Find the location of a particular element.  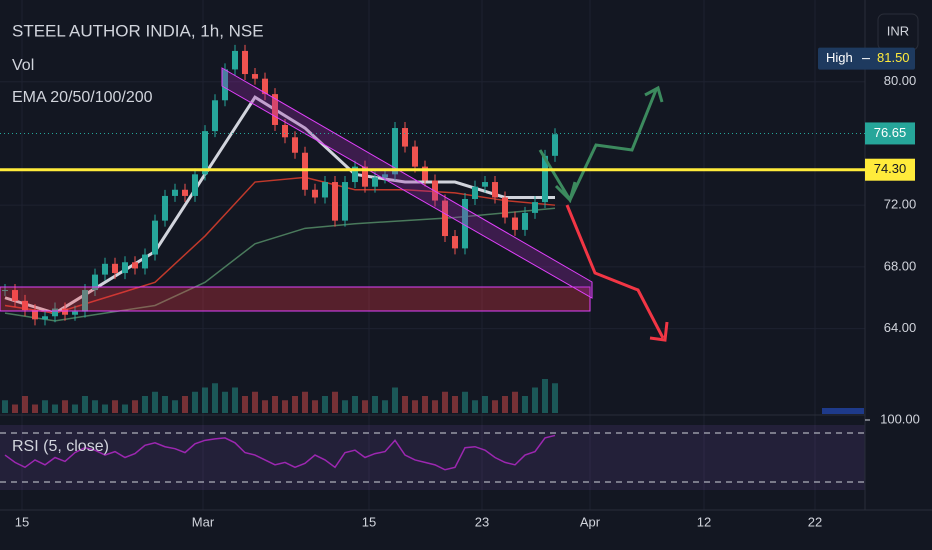

high-value: 81.50 is located at coordinates (893, 57).